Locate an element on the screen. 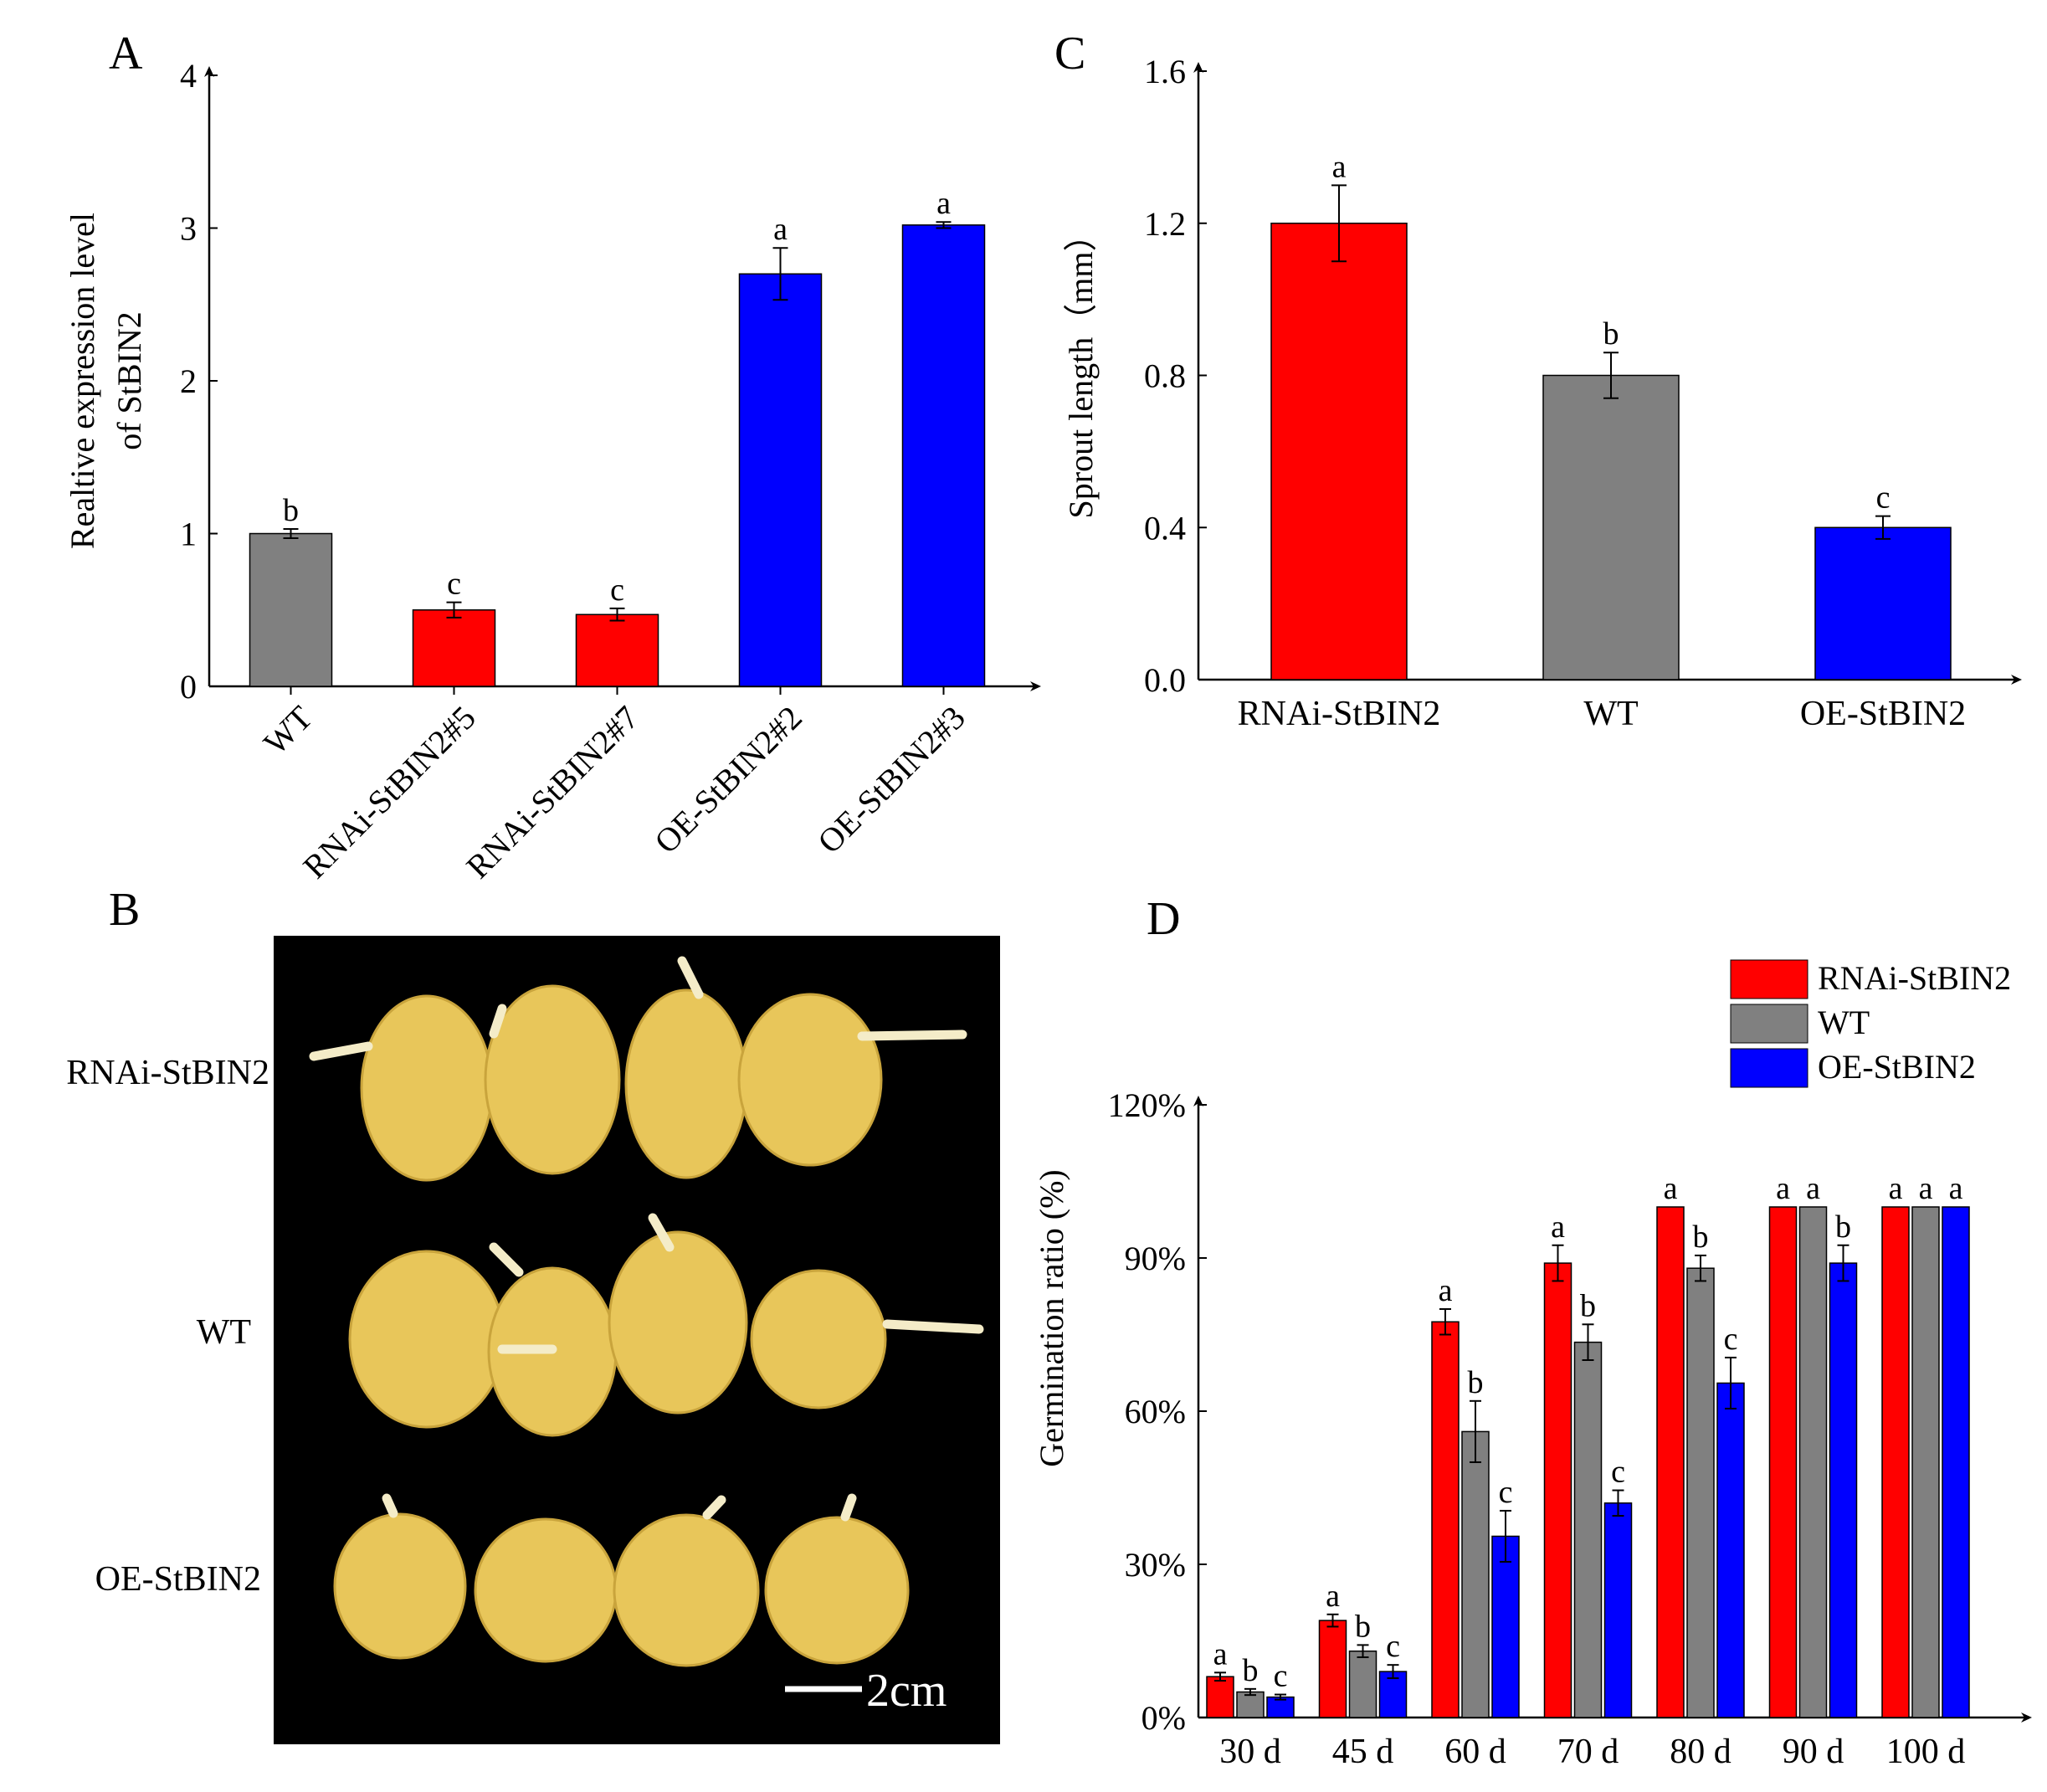 The image size is (2047, 1792). legend-label-wt: WT is located at coordinates (1844, 1022).